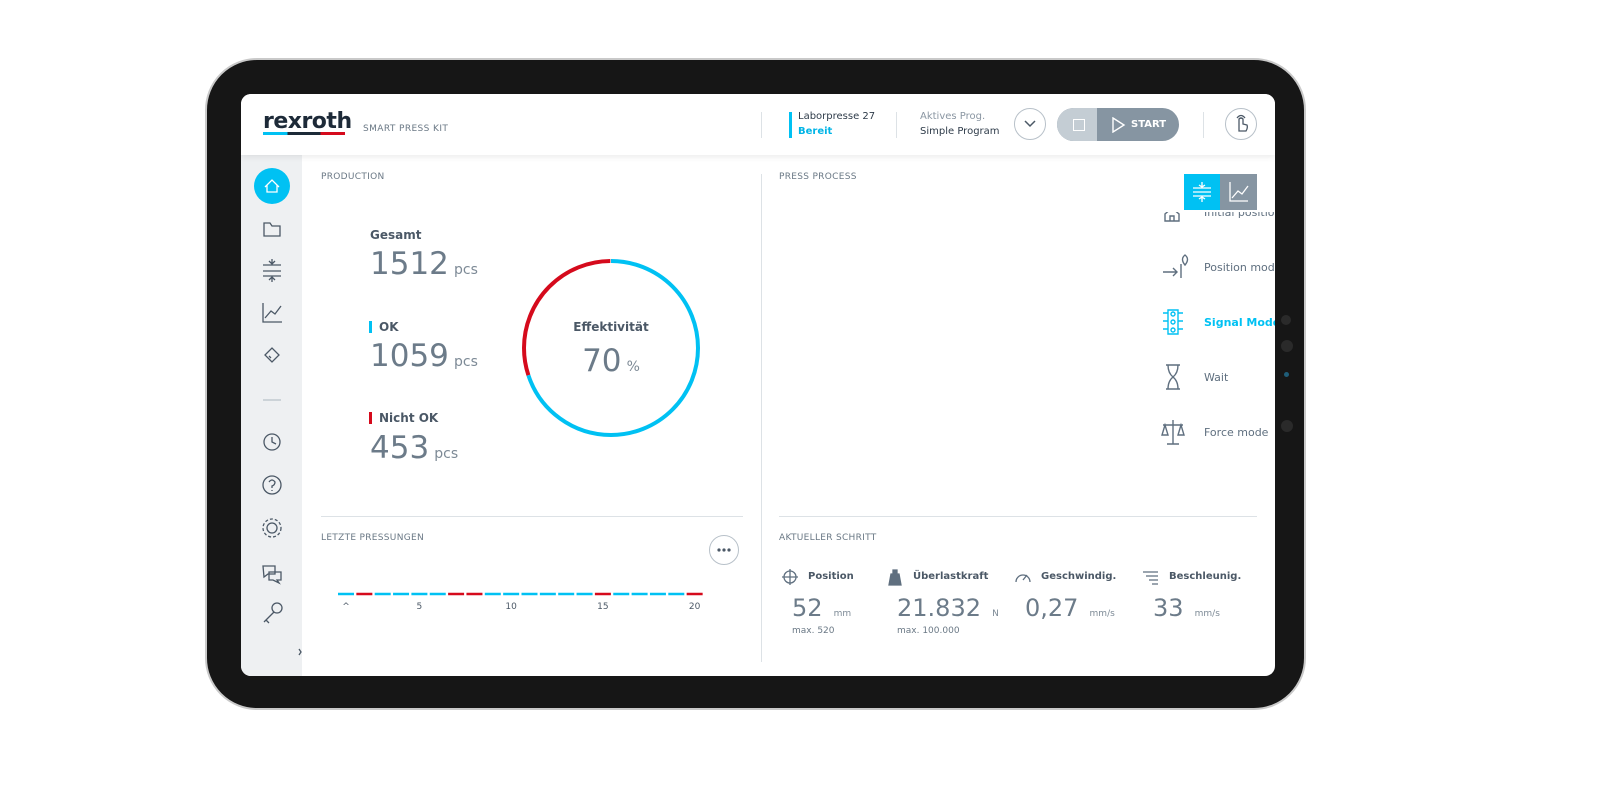 The height and width of the screenshot is (788, 1600). I want to click on view-toggle, so click(1220, 192).